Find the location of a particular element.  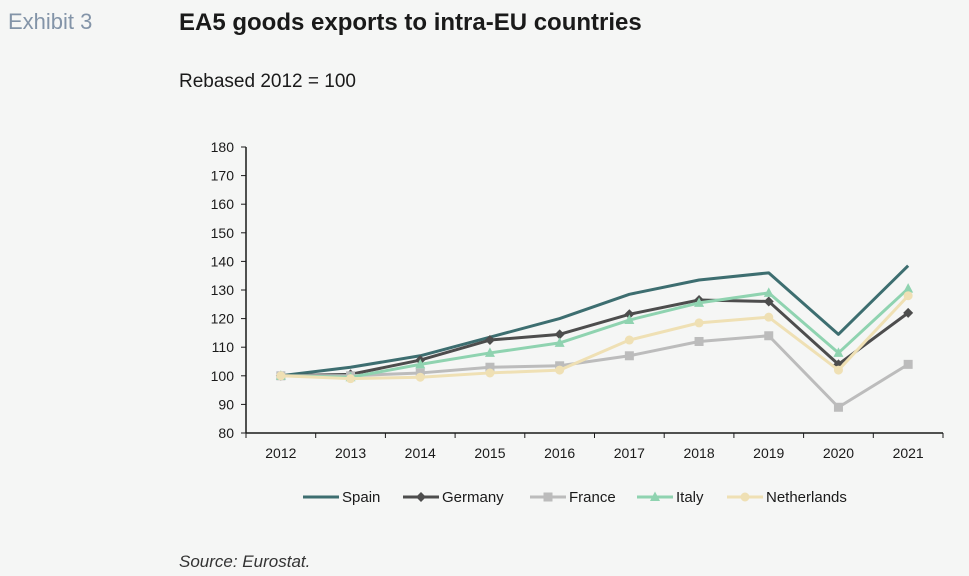

y-tick-label: 140 is located at coordinates (223, 261).